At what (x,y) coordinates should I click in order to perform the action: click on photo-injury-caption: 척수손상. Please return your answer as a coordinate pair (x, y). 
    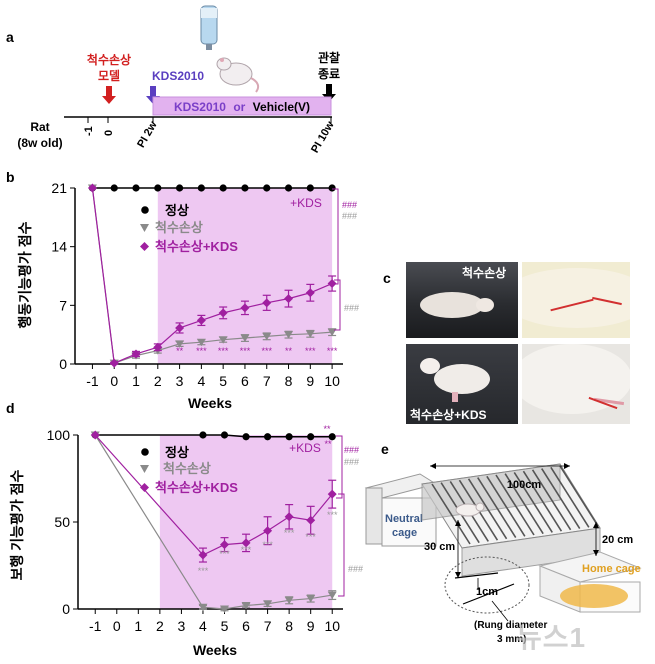
    Looking at the image, I should click on (484, 273).